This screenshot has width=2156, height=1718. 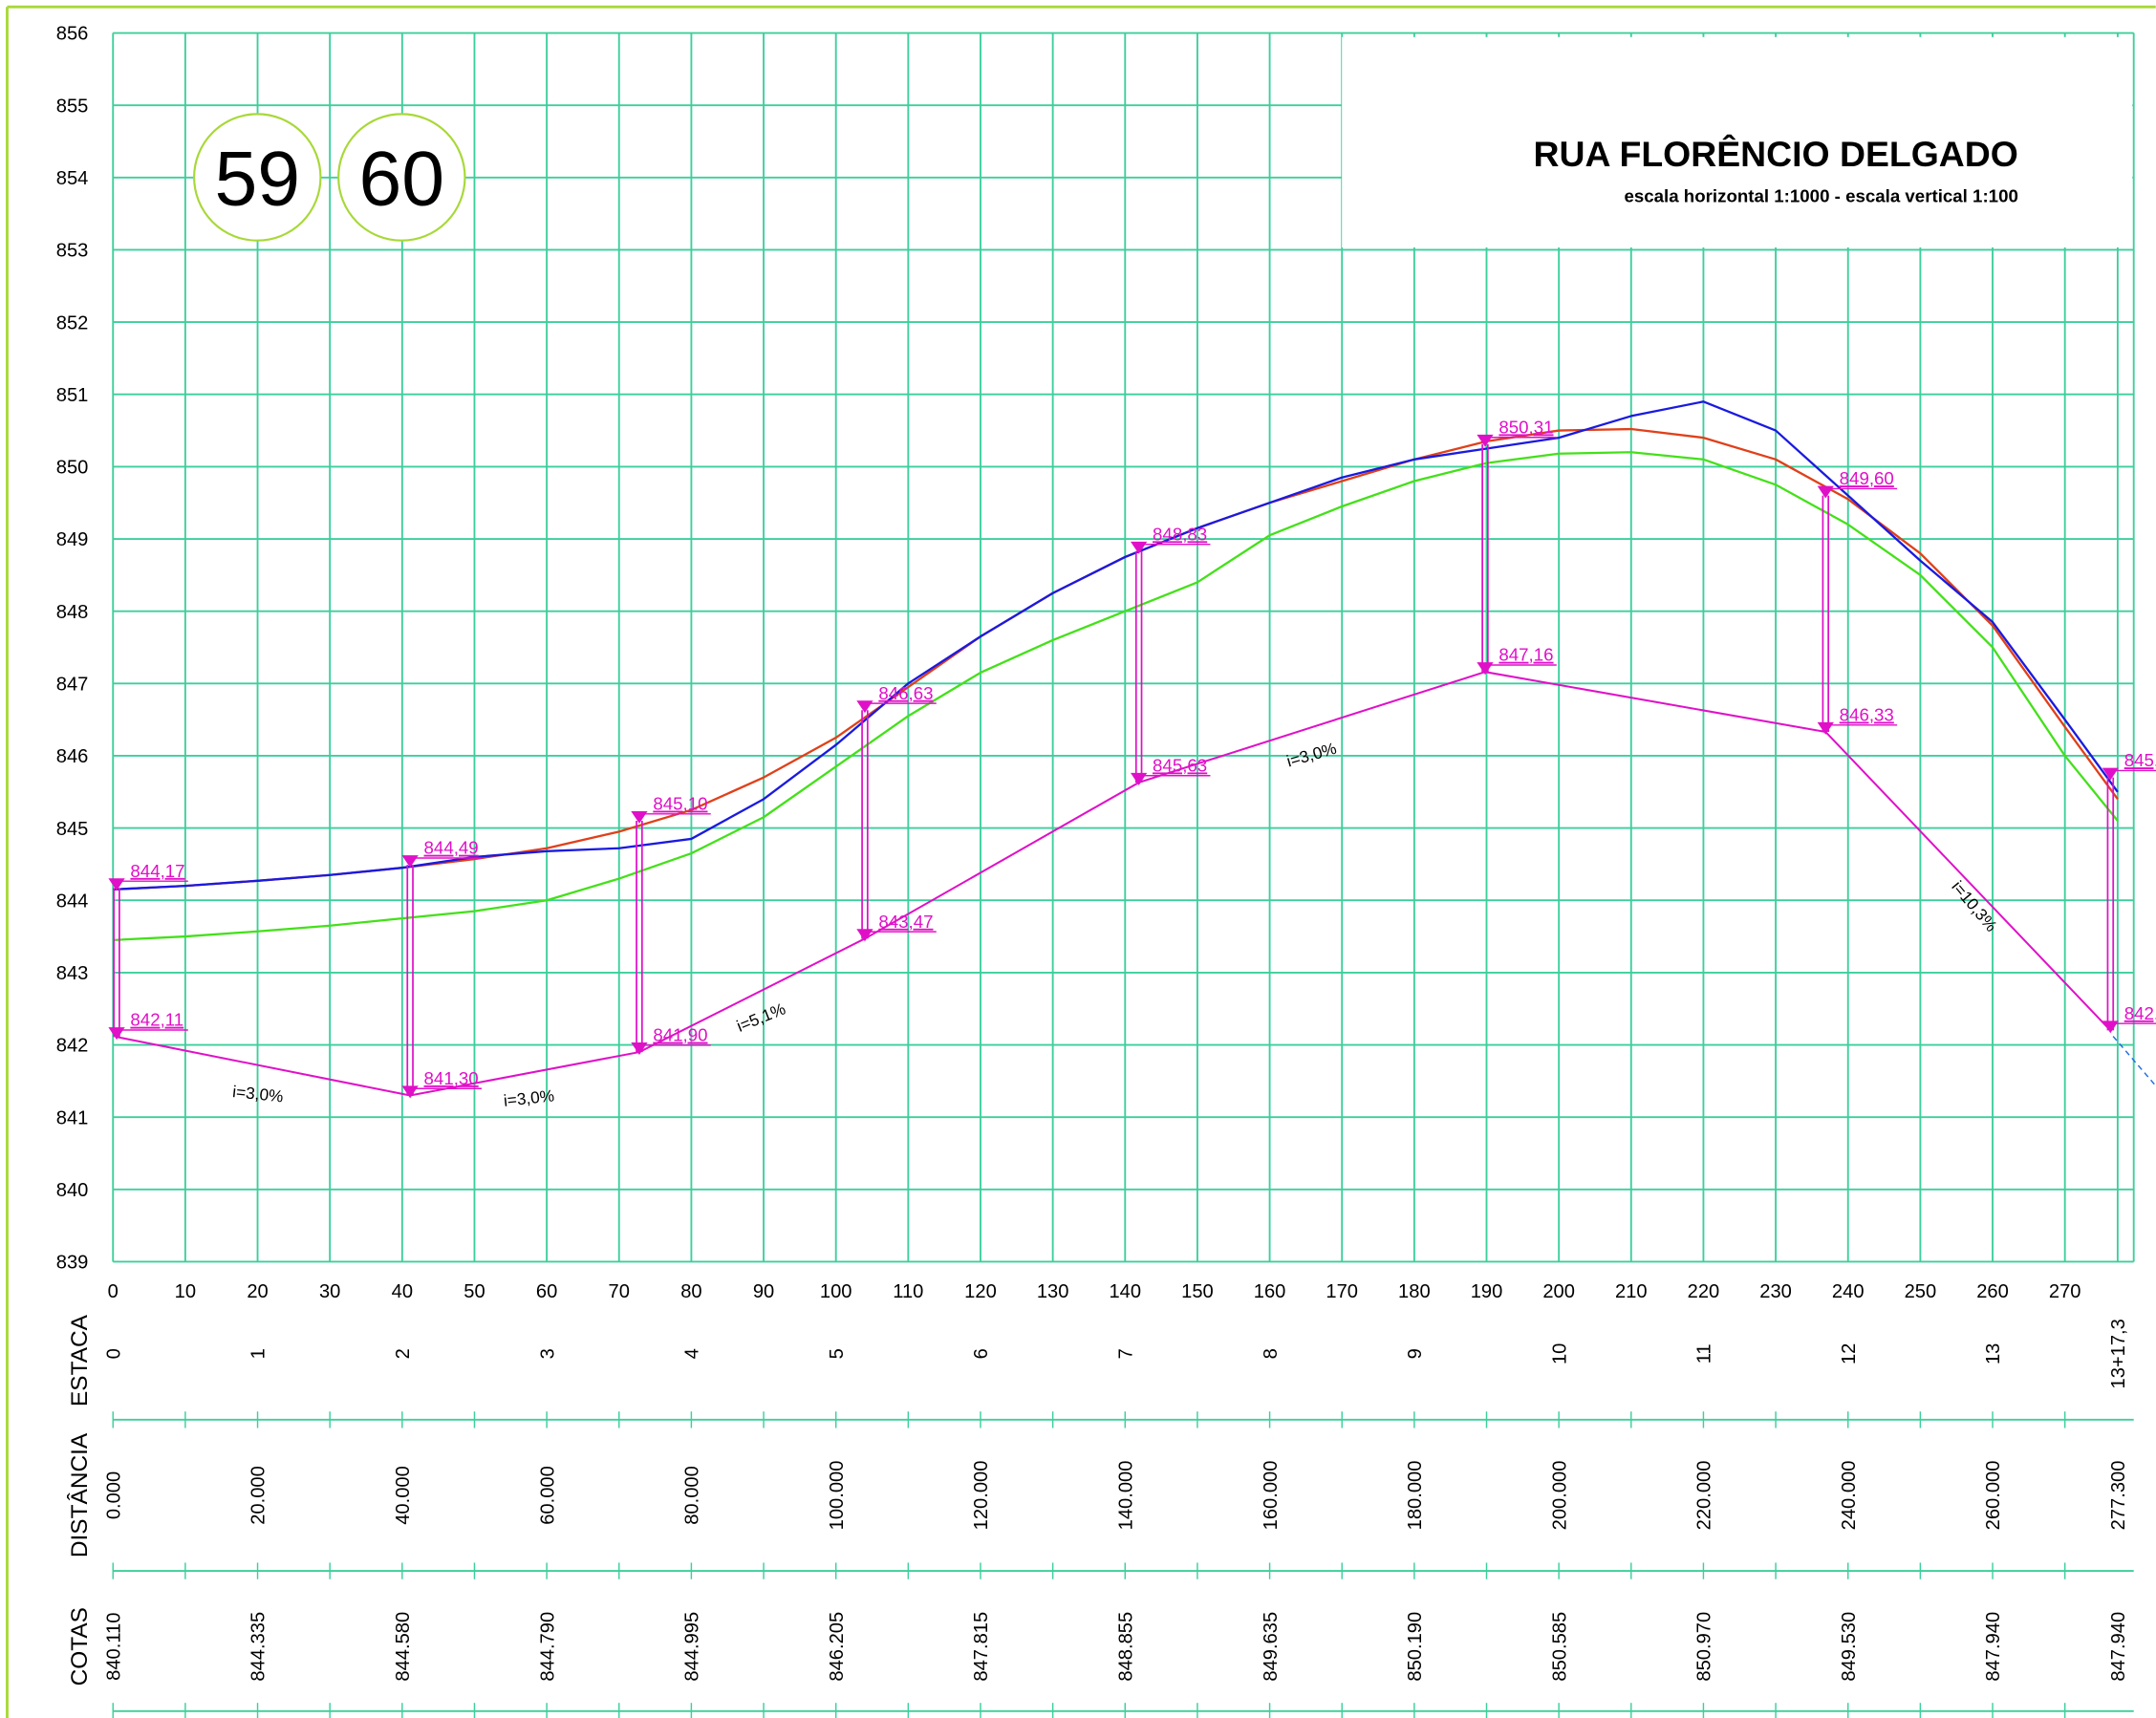 I want to click on title-box, so click(x=1737, y=141).